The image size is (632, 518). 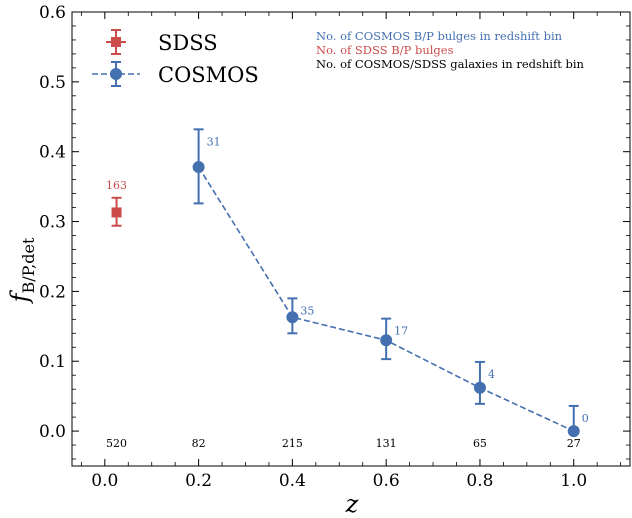 What do you see at coordinates (585, 418) in the screenshot?
I see `cosmos-count-label: 0` at bounding box center [585, 418].